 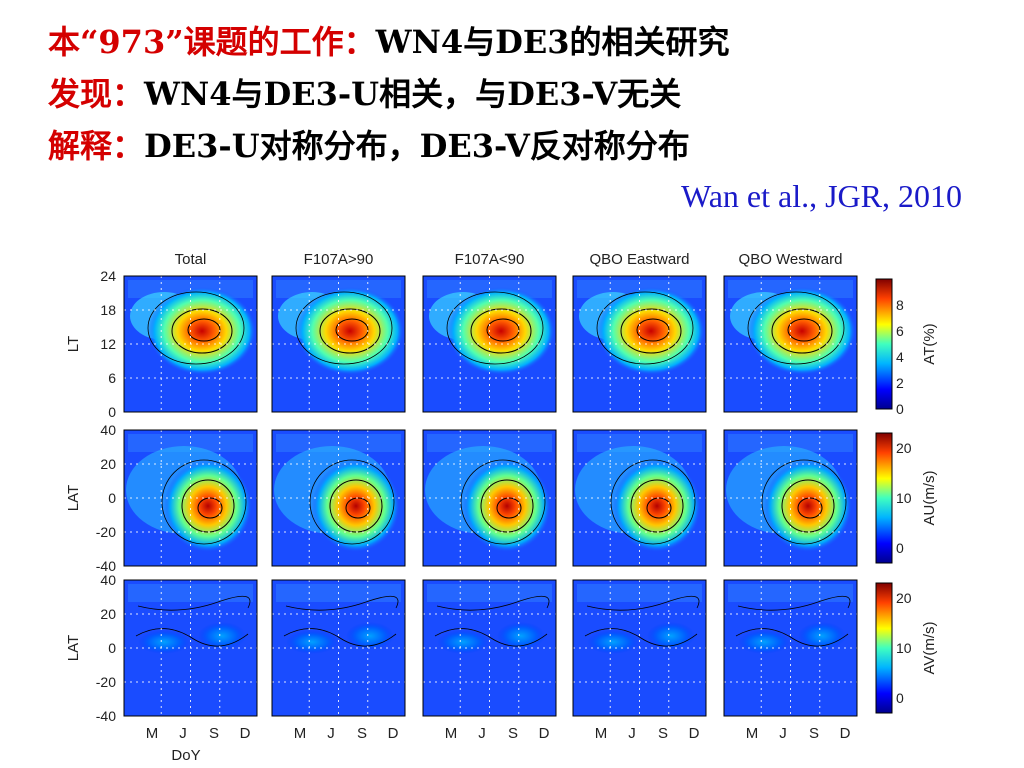 I want to click on y-tick-label: 18, so click(x=108, y=310).